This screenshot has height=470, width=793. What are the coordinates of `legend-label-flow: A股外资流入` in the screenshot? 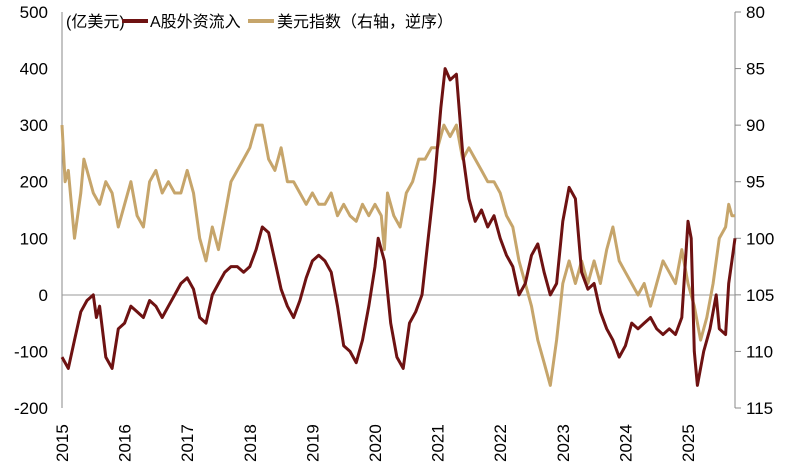 It's located at (195, 22).